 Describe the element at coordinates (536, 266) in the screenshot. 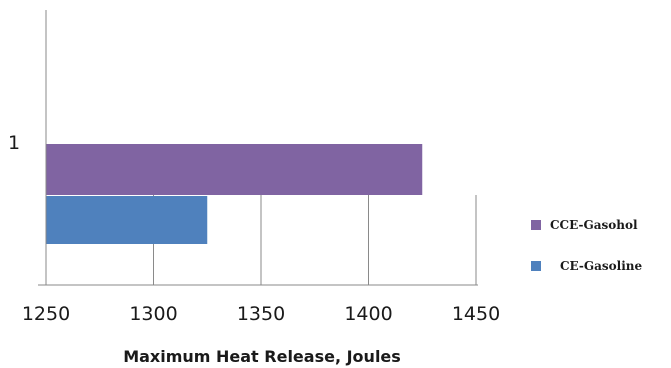

I see `legend-swatch-ce-gasoline` at that location.